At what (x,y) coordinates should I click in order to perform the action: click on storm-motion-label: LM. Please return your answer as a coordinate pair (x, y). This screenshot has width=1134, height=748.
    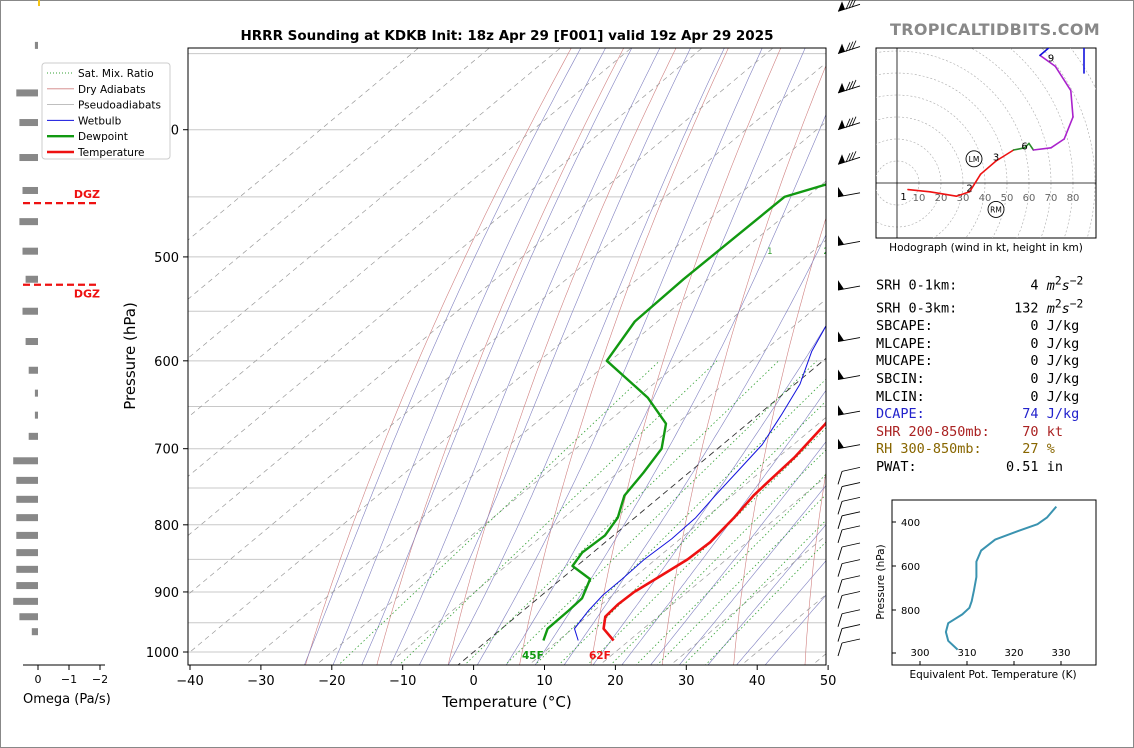
    Looking at the image, I should click on (974, 159).